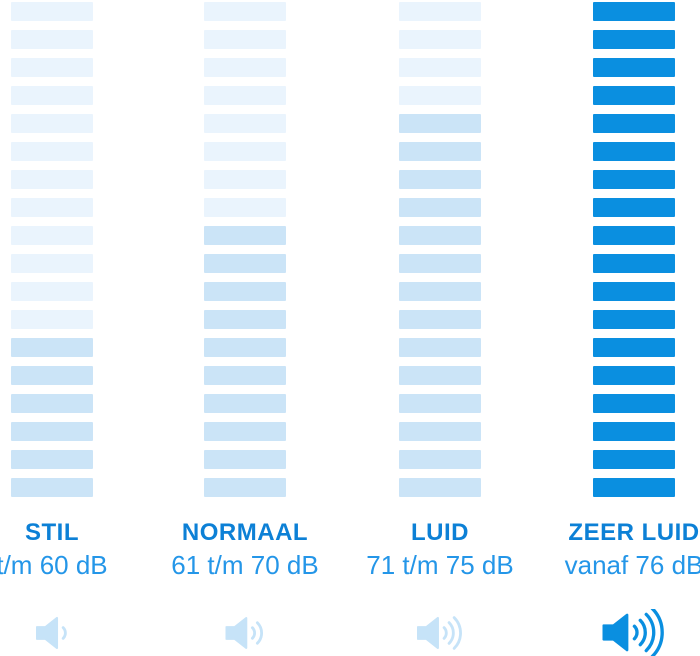 The height and width of the screenshot is (656, 700). I want to click on bar-stack-normaal, so click(245, 254).